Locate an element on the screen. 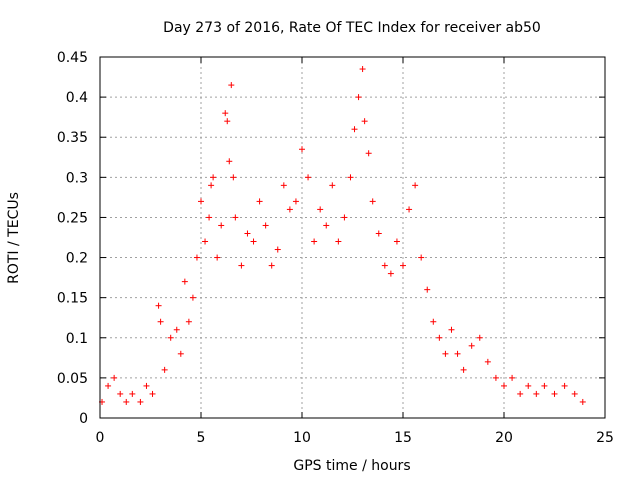  y-tick-label: 0 is located at coordinates (83, 419).